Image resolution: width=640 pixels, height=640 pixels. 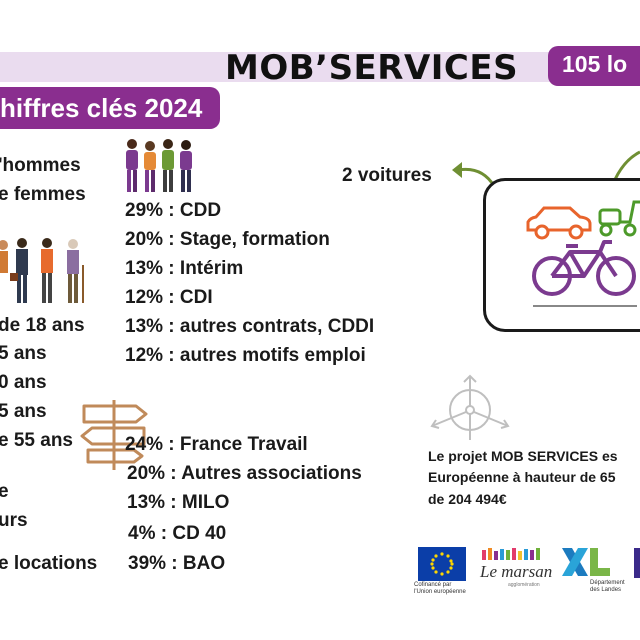 I want to click on contract-autres: 13% : autres contrats, CDDI, so click(x=250, y=326).